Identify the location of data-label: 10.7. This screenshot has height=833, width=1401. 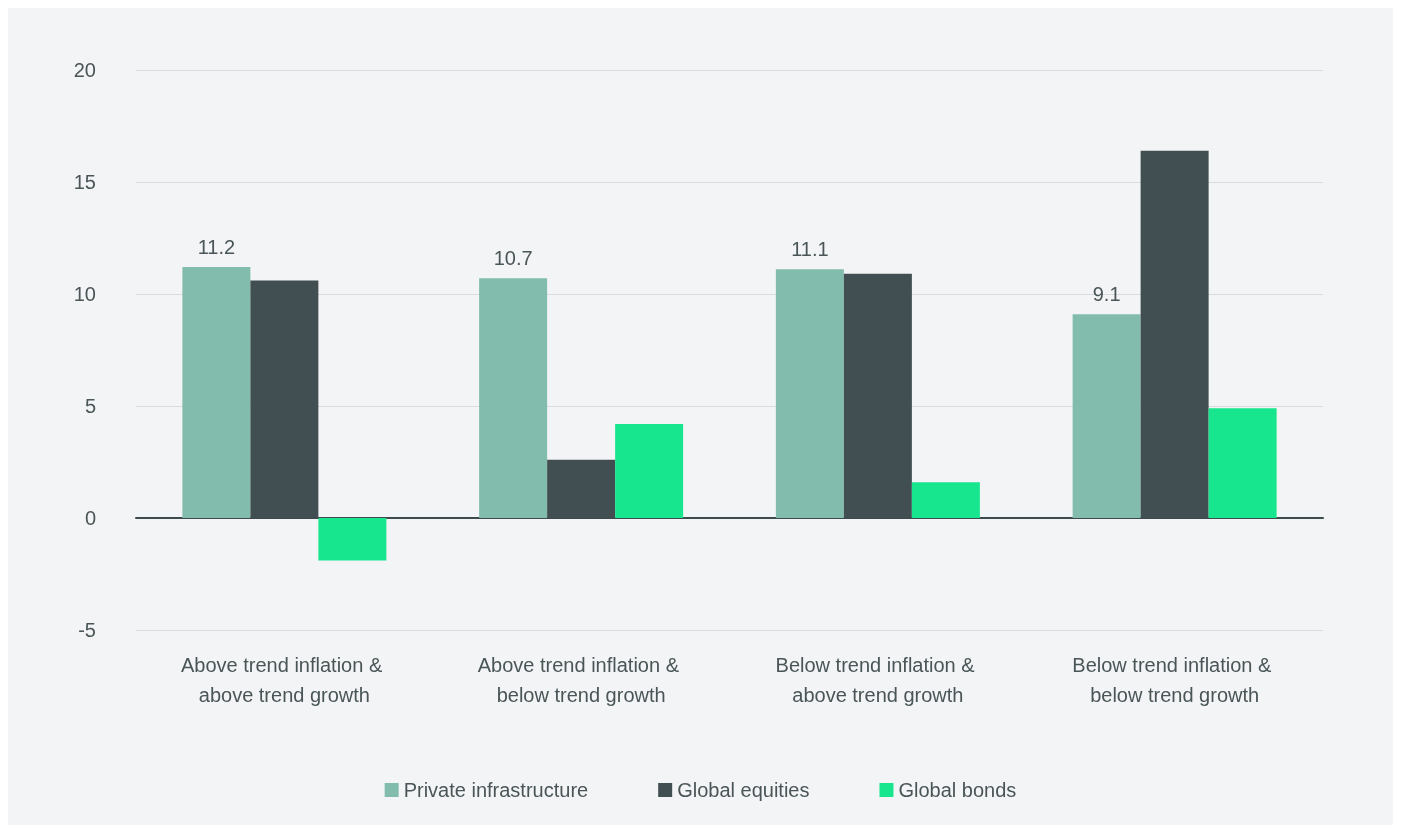
(513, 258).